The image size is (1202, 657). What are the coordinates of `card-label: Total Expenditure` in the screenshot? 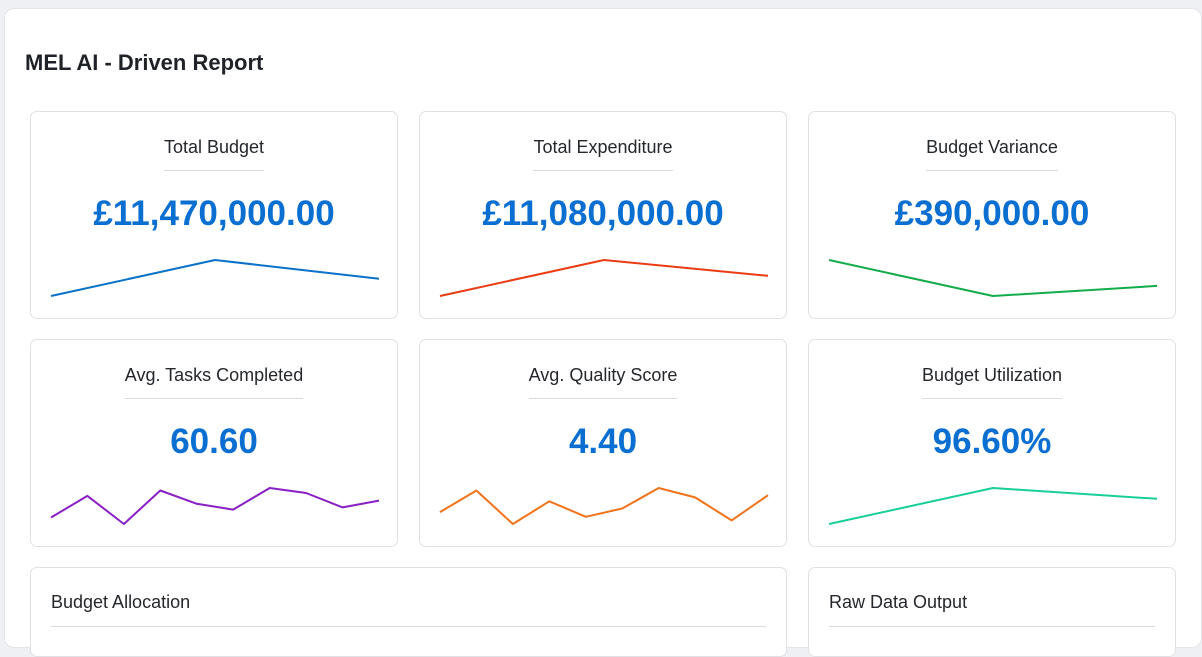 It's located at (603, 154).